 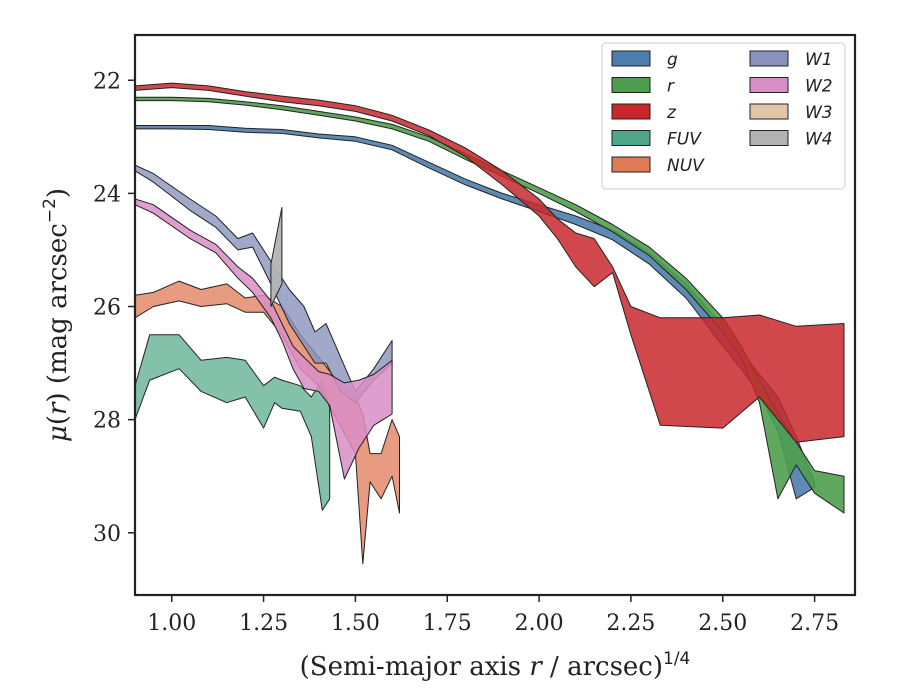 What do you see at coordinates (672, 60) in the screenshot?
I see `legend-label-g: g` at bounding box center [672, 60].